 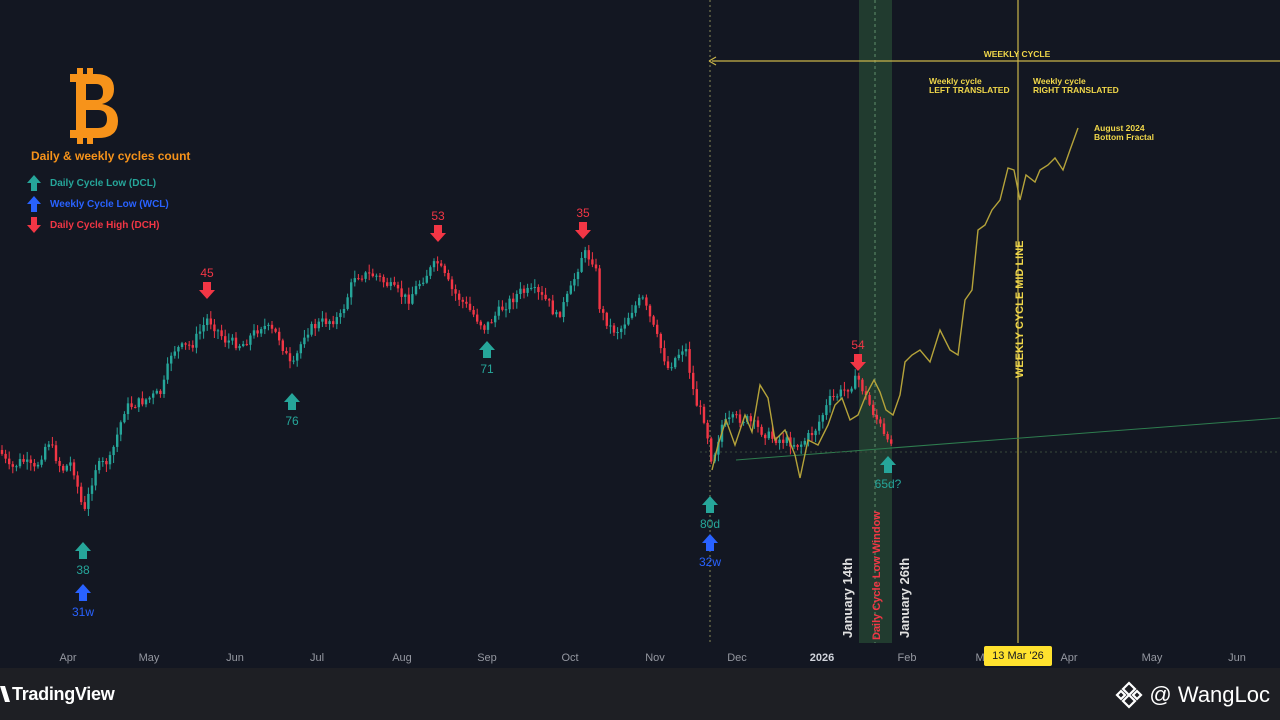 What do you see at coordinates (438, 216) in the screenshot?
I see `cycle-marker-label: 53` at bounding box center [438, 216].